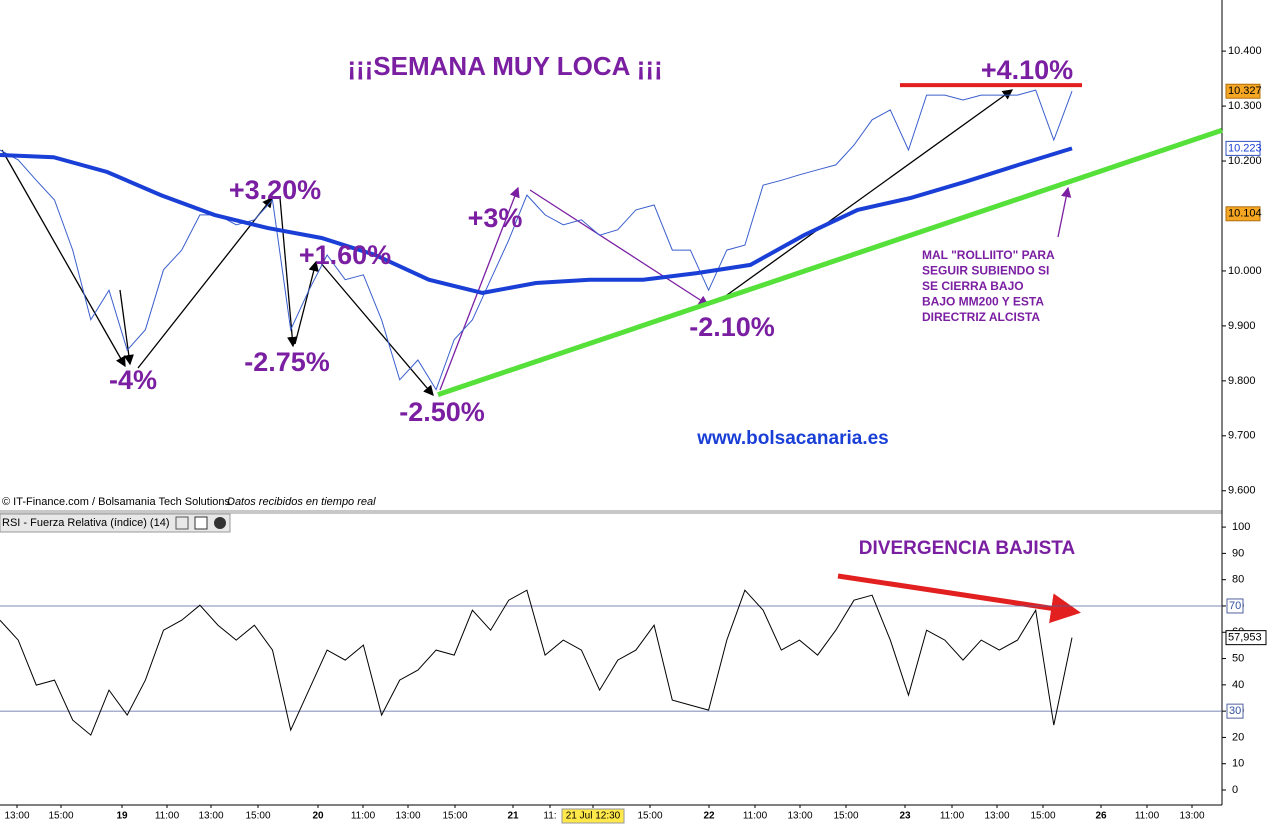 This screenshot has width=1269, height=828. What do you see at coordinates (973, 286) in the screenshot?
I see `note-line: SE CIERRA BAJO` at bounding box center [973, 286].